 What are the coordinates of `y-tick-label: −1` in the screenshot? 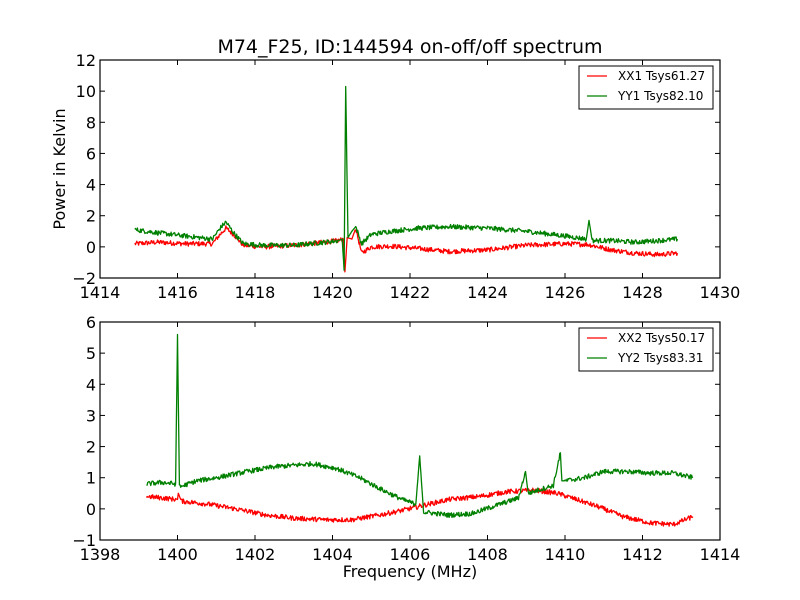 It's located at (84, 540).